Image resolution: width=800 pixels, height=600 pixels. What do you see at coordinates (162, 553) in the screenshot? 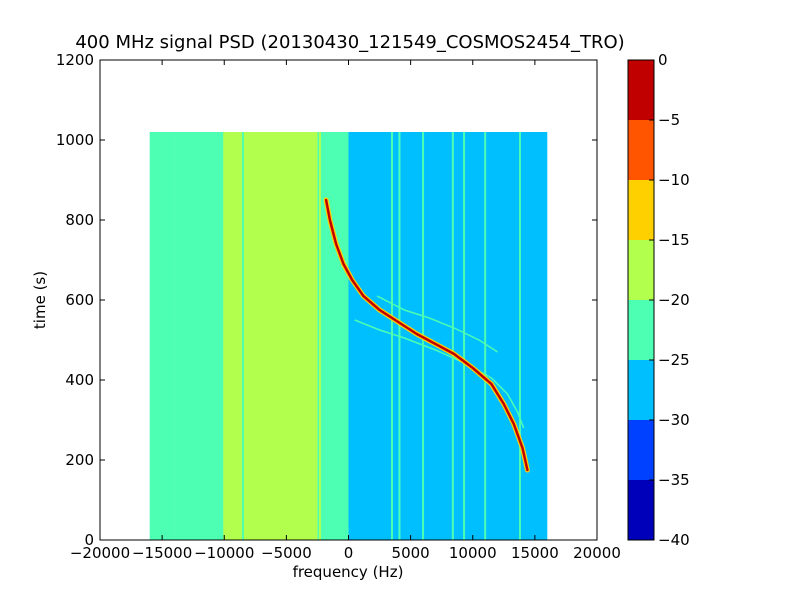
I see `x-tick-label: −15000` at bounding box center [162, 553].